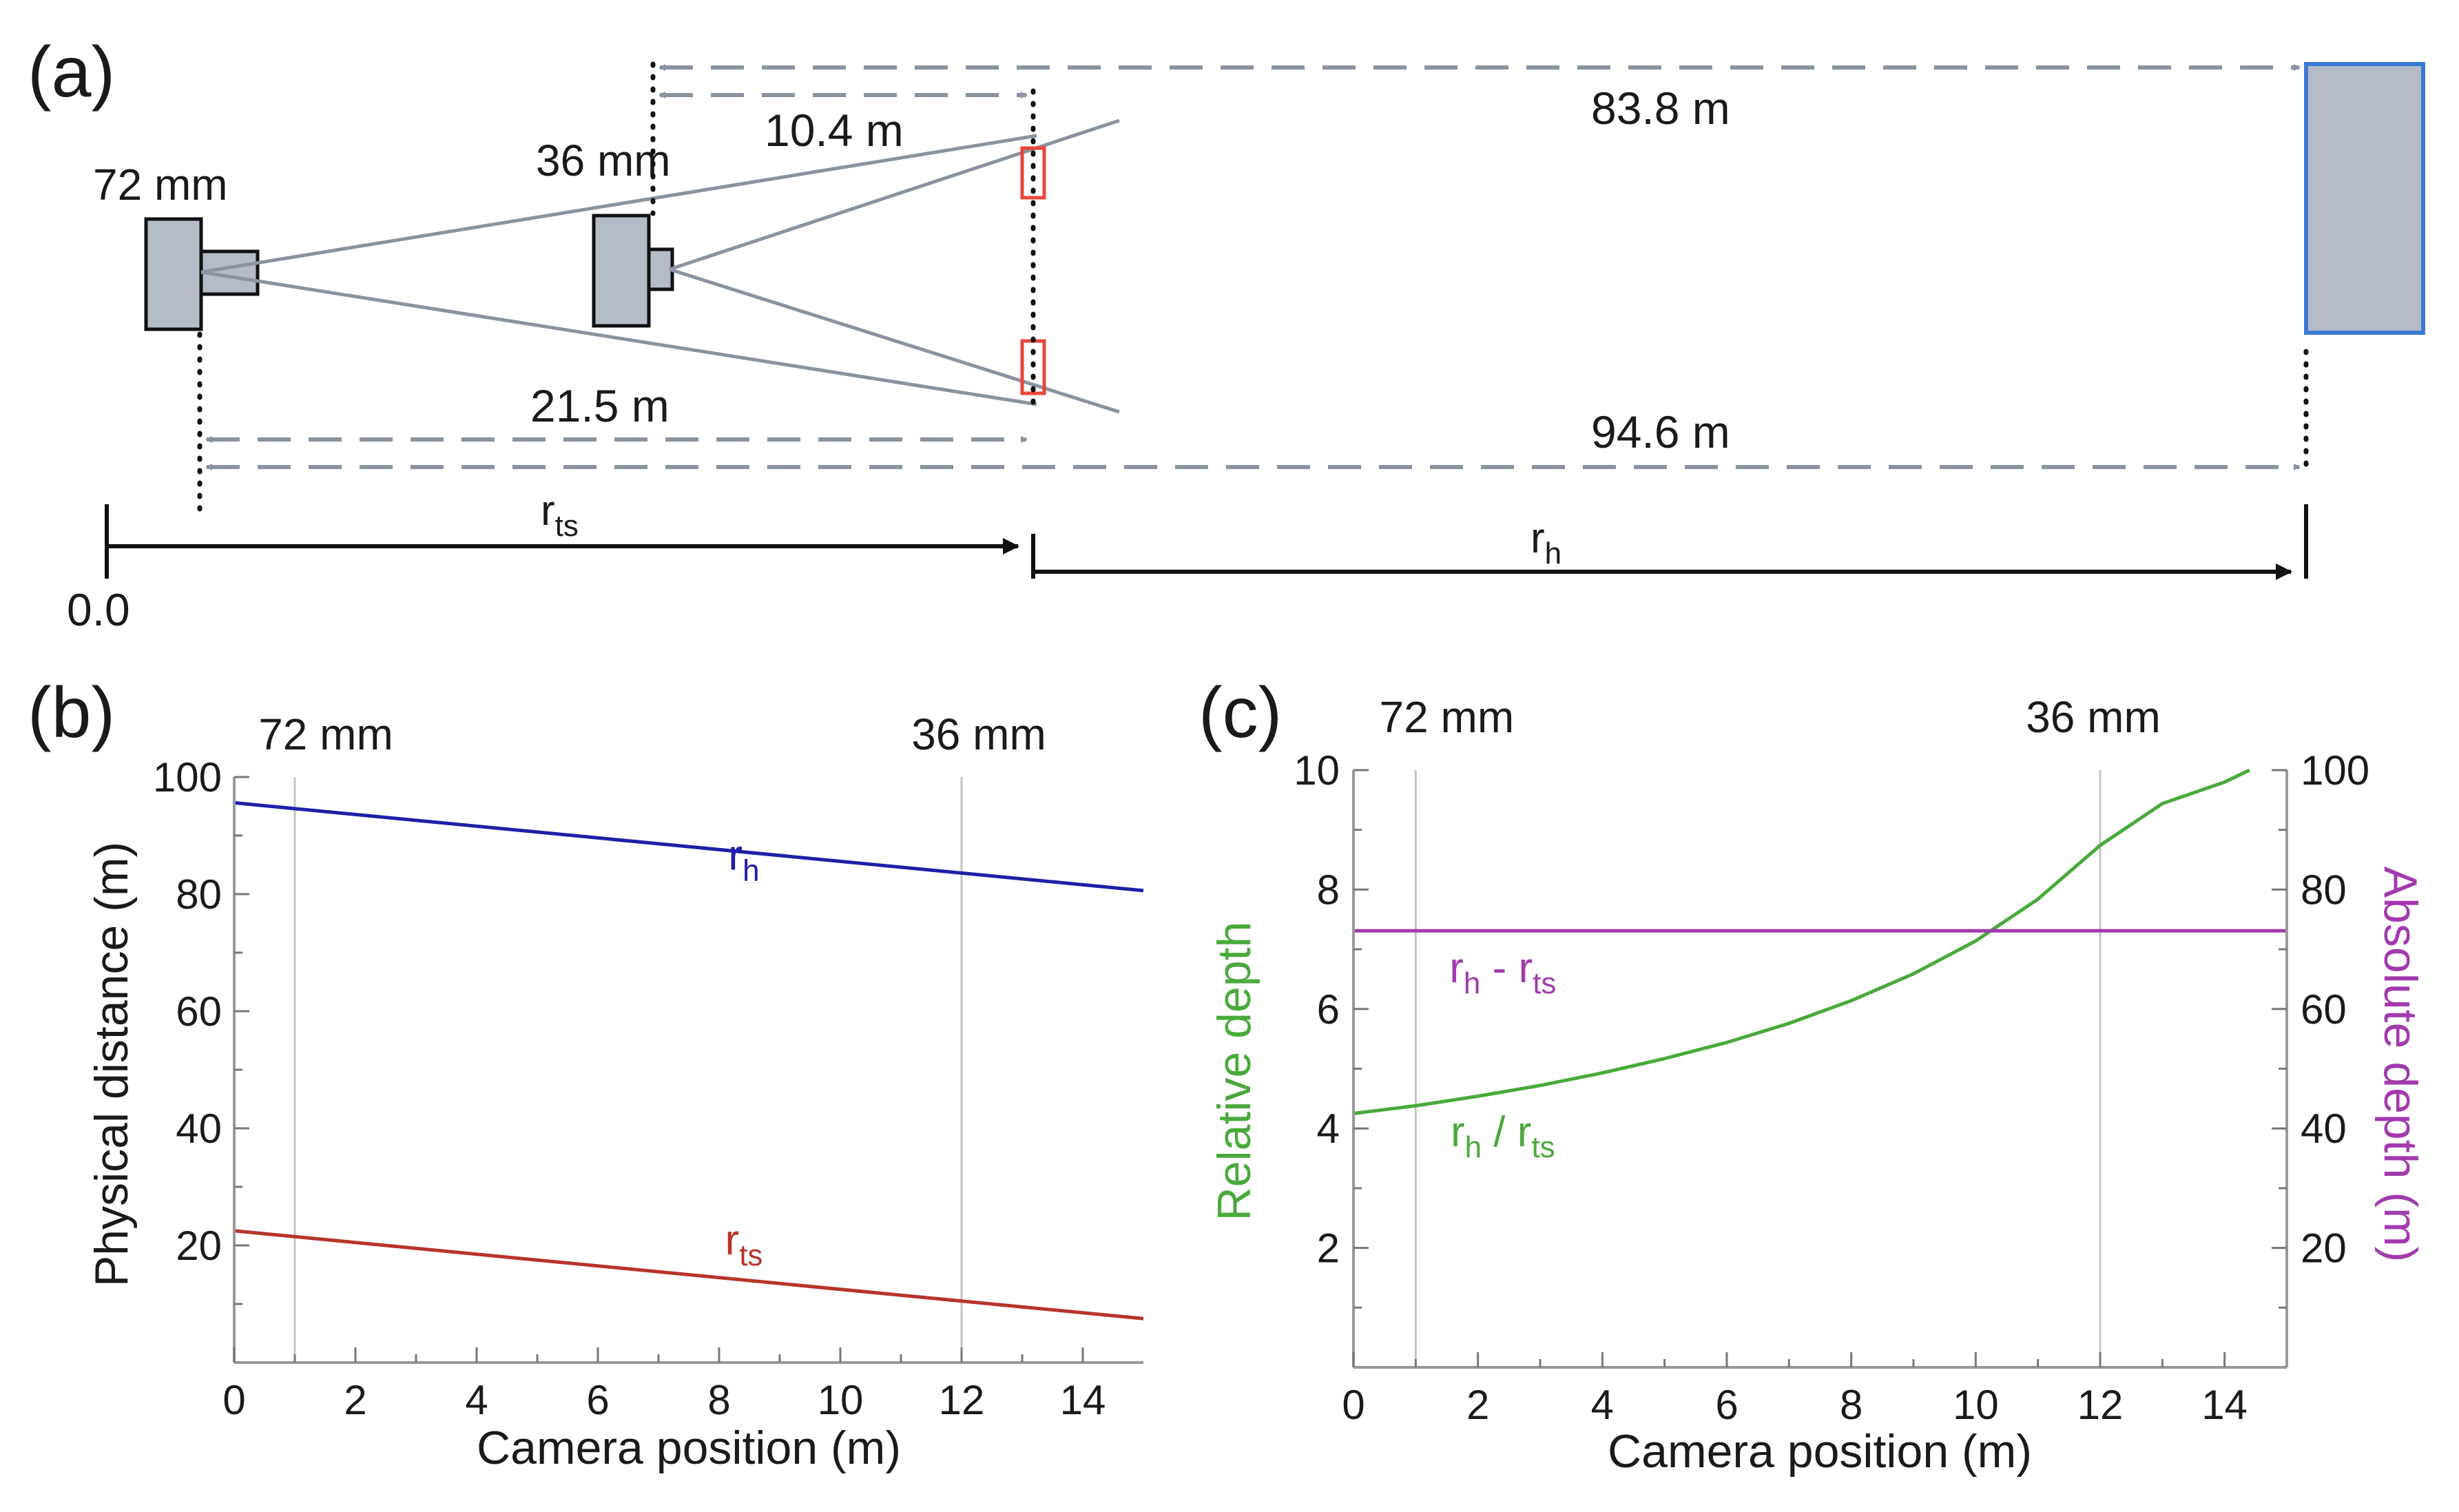  I want to click on view-cone-36mm, so click(895, 266).